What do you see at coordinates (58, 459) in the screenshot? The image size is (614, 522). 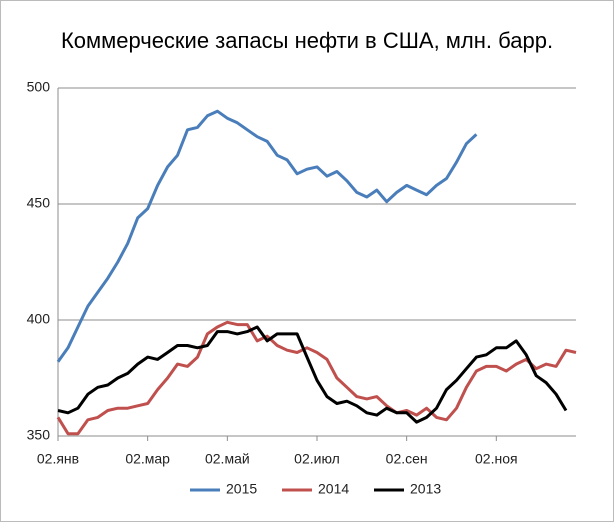 I see `x-tick-label: 02.янв` at bounding box center [58, 459].